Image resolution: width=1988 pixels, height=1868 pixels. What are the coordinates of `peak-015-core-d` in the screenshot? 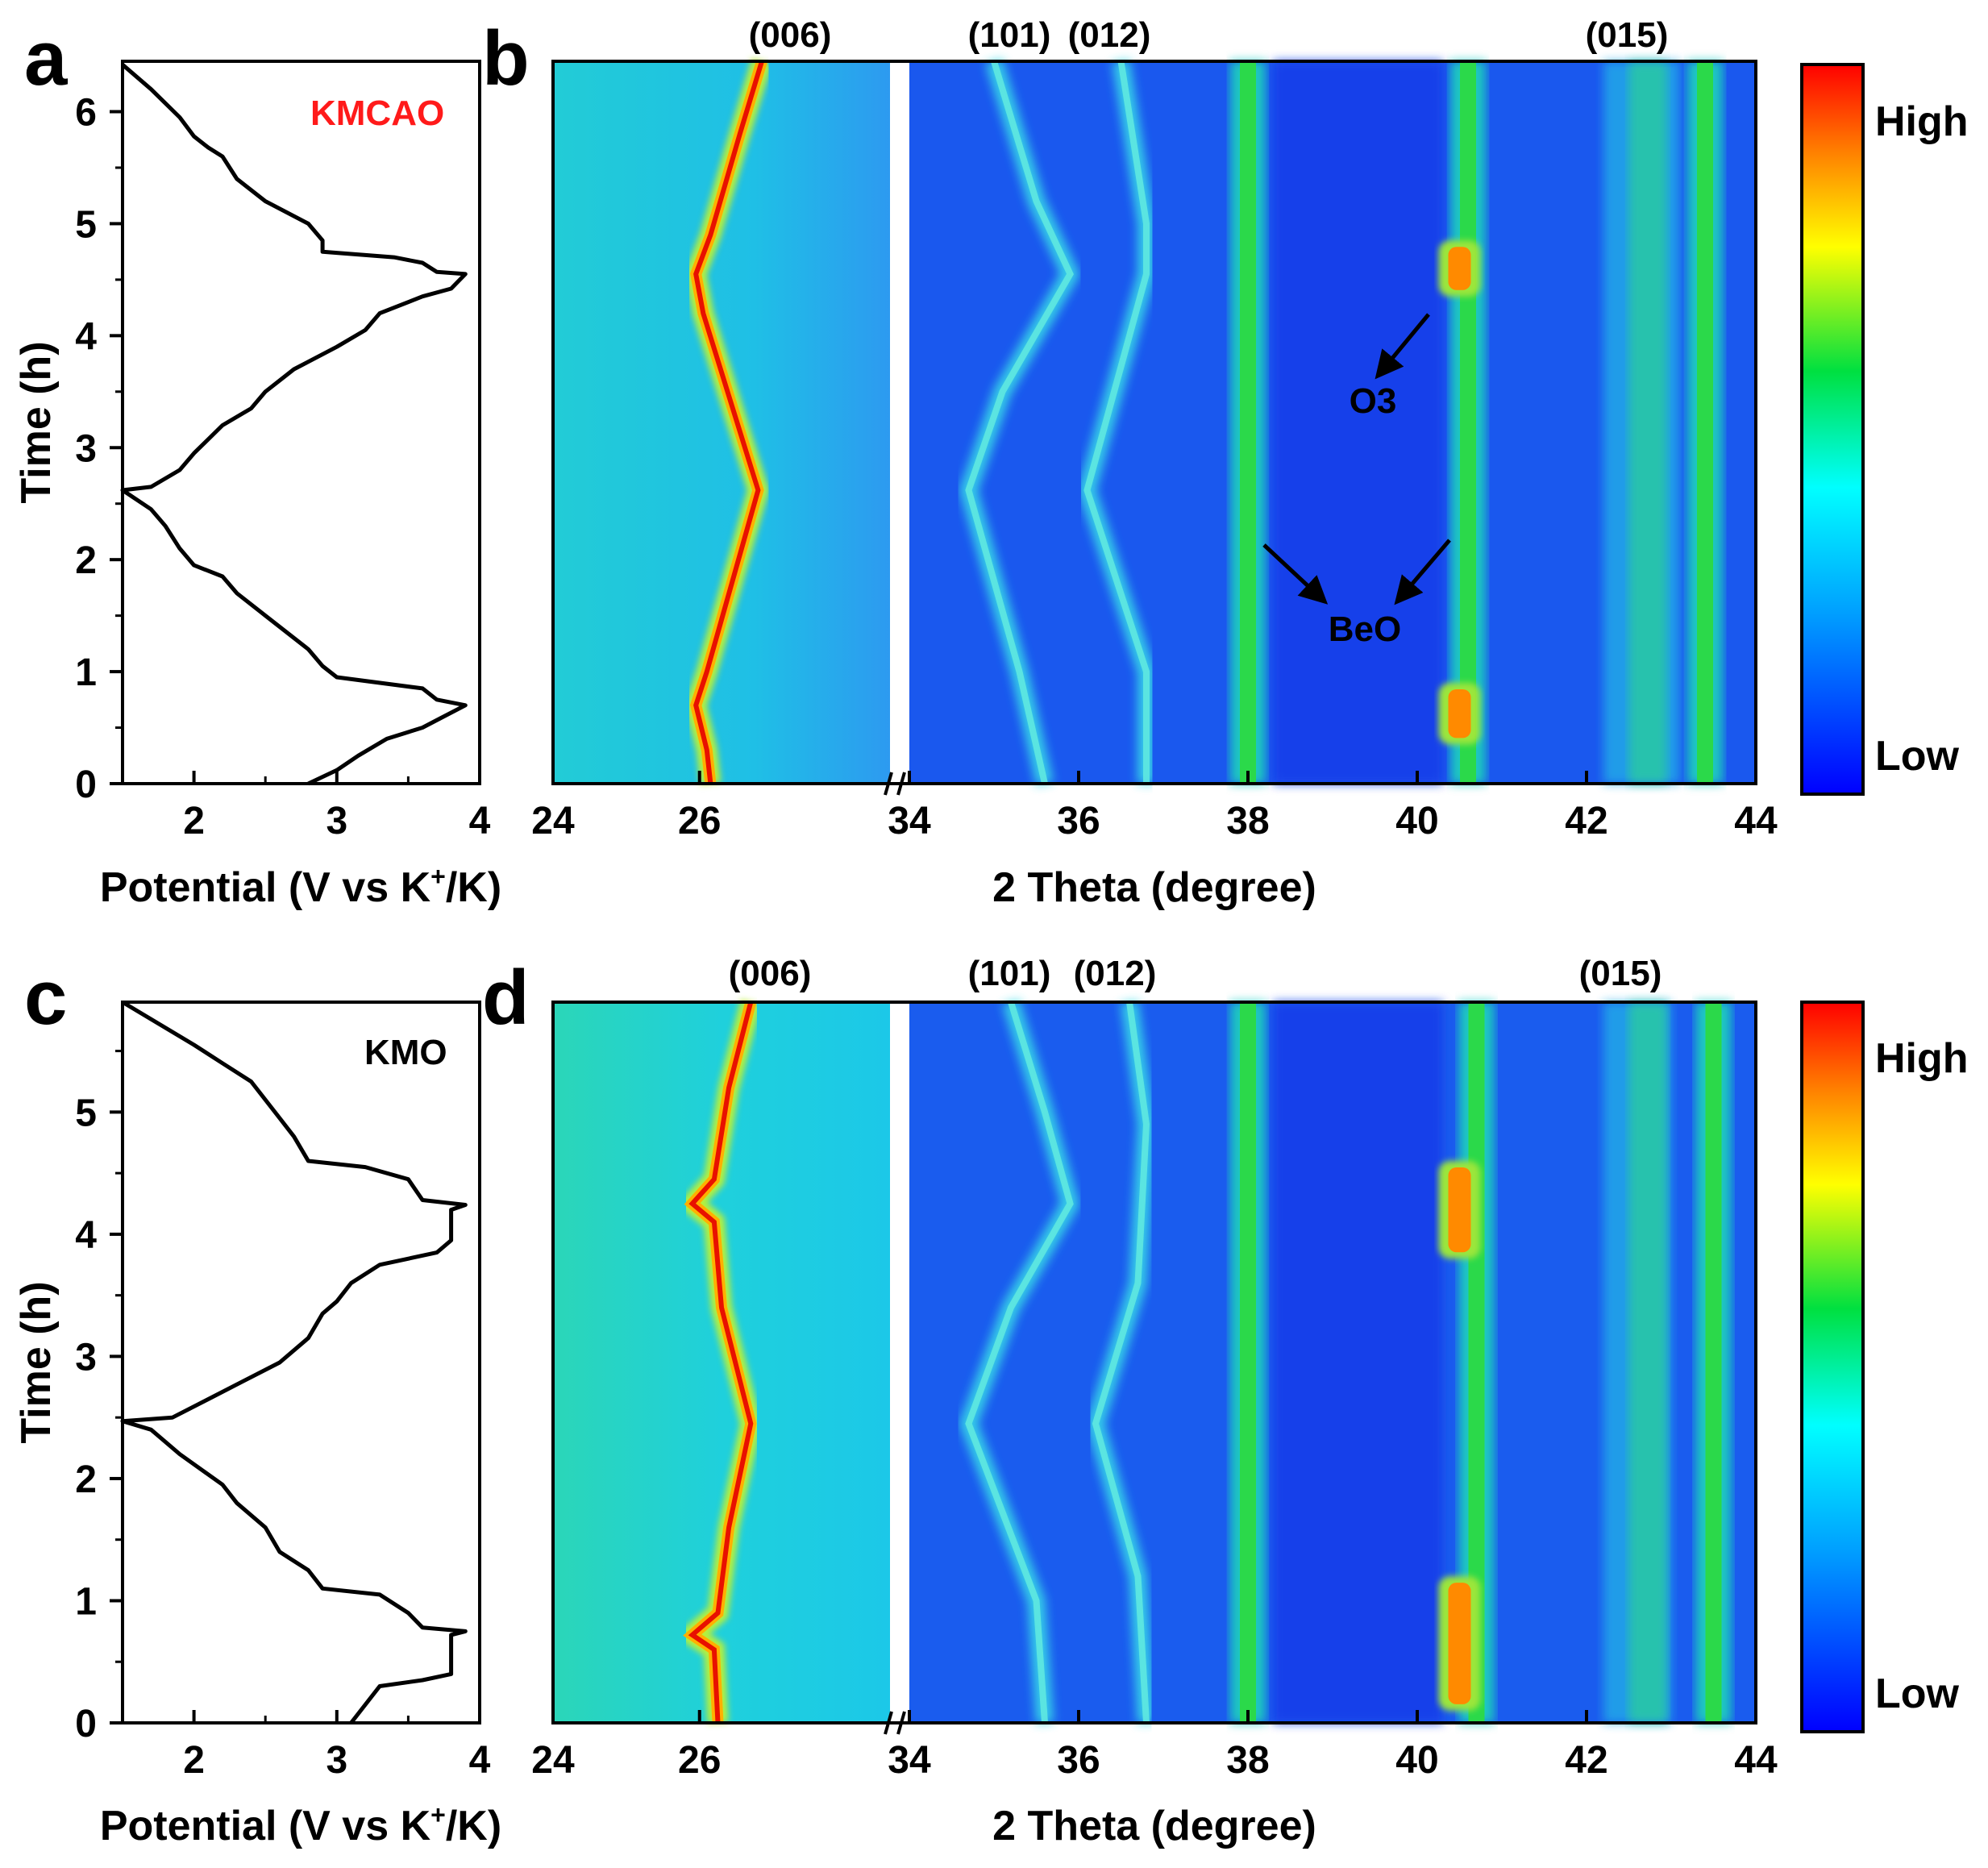 It's located at (1647, 1362).